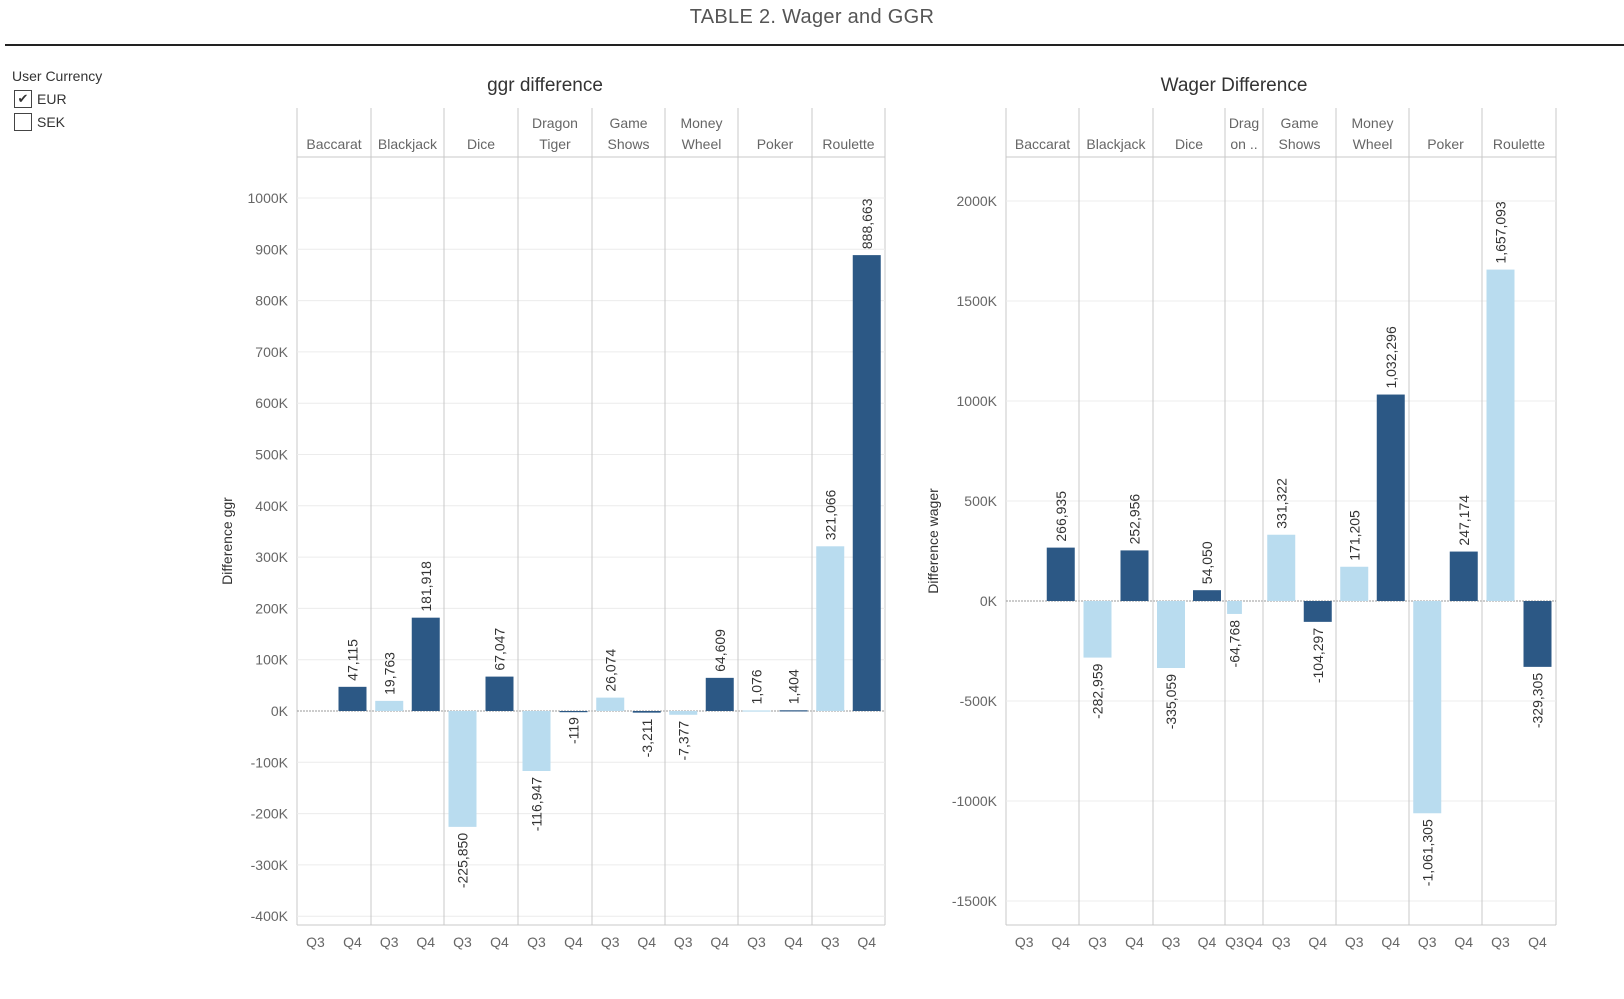 This screenshot has width=1624, height=999. Describe the element at coordinates (975, 801) in the screenshot. I see `y-tick-label: -1000K` at that location.